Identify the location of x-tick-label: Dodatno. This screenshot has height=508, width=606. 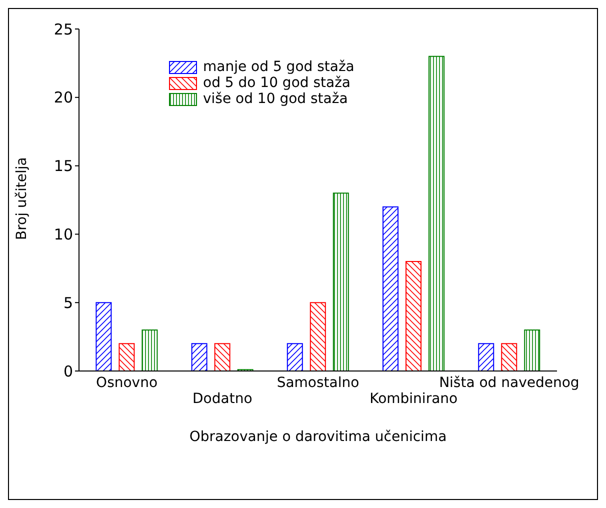
(222, 399).